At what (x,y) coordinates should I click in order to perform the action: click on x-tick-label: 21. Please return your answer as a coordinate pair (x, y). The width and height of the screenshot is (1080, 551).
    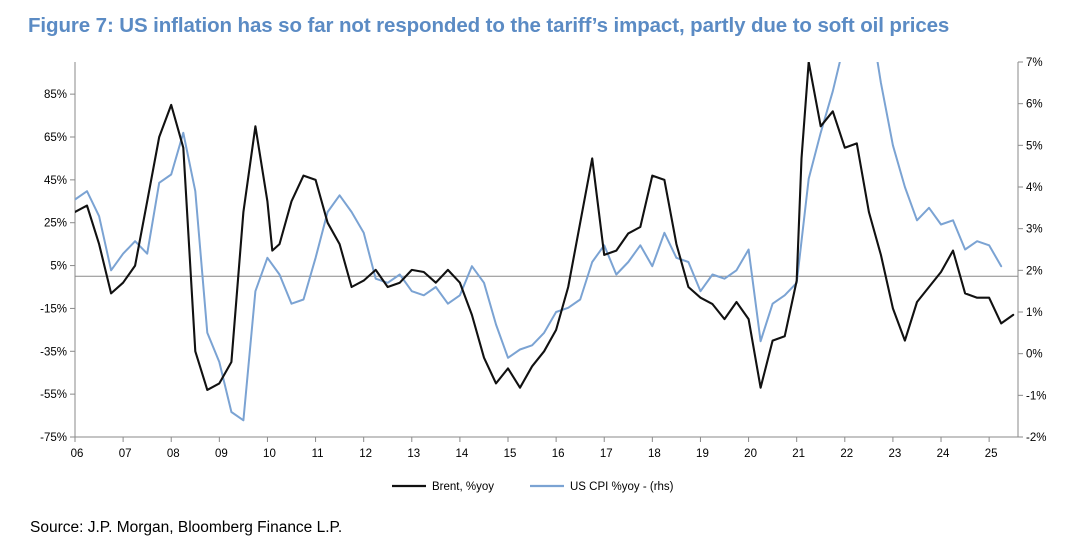
    Looking at the image, I should click on (798, 454).